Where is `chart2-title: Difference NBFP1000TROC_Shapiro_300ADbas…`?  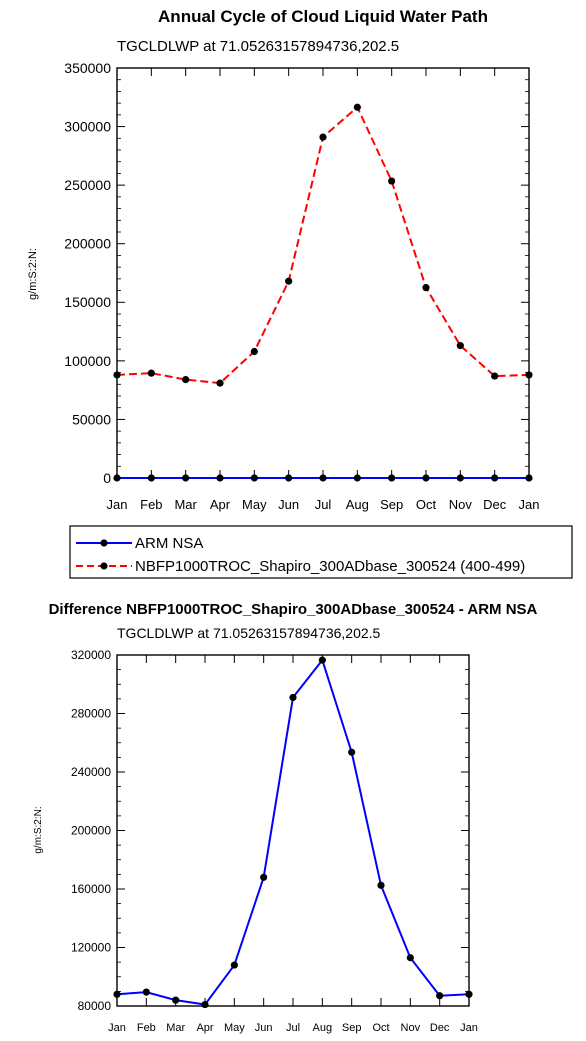
chart2-title: Difference NBFP1000TROC_Shapiro_300ADbas… is located at coordinates (293, 609).